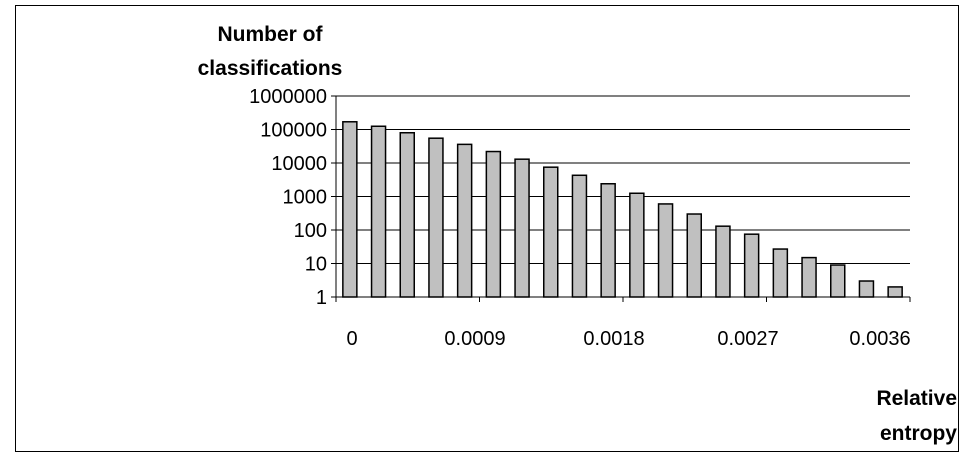 The width and height of the screenshot is (962, 455). Describe the element at coordinates (310, 231) in the screenshot. I see `y-tick-label: 100` at that location.